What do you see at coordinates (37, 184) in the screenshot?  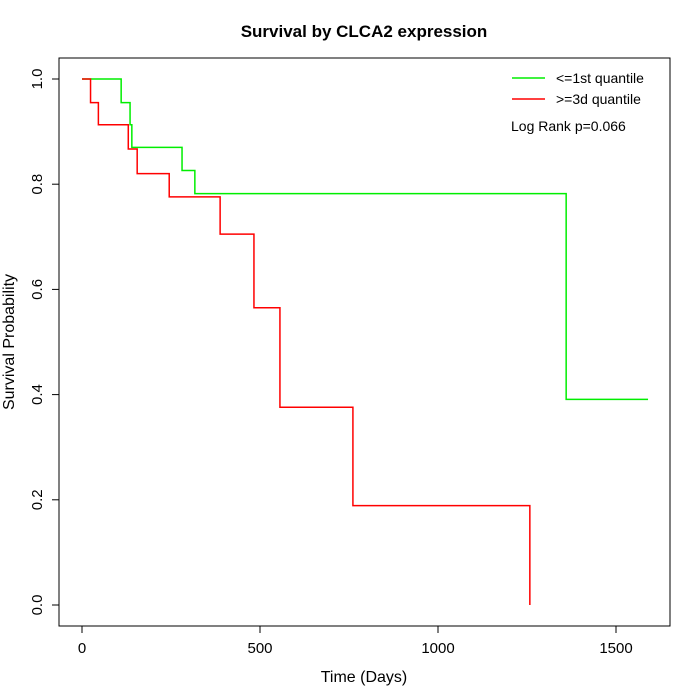 I see `y-tick-label: 0.8` at bounding box center [37, 184].